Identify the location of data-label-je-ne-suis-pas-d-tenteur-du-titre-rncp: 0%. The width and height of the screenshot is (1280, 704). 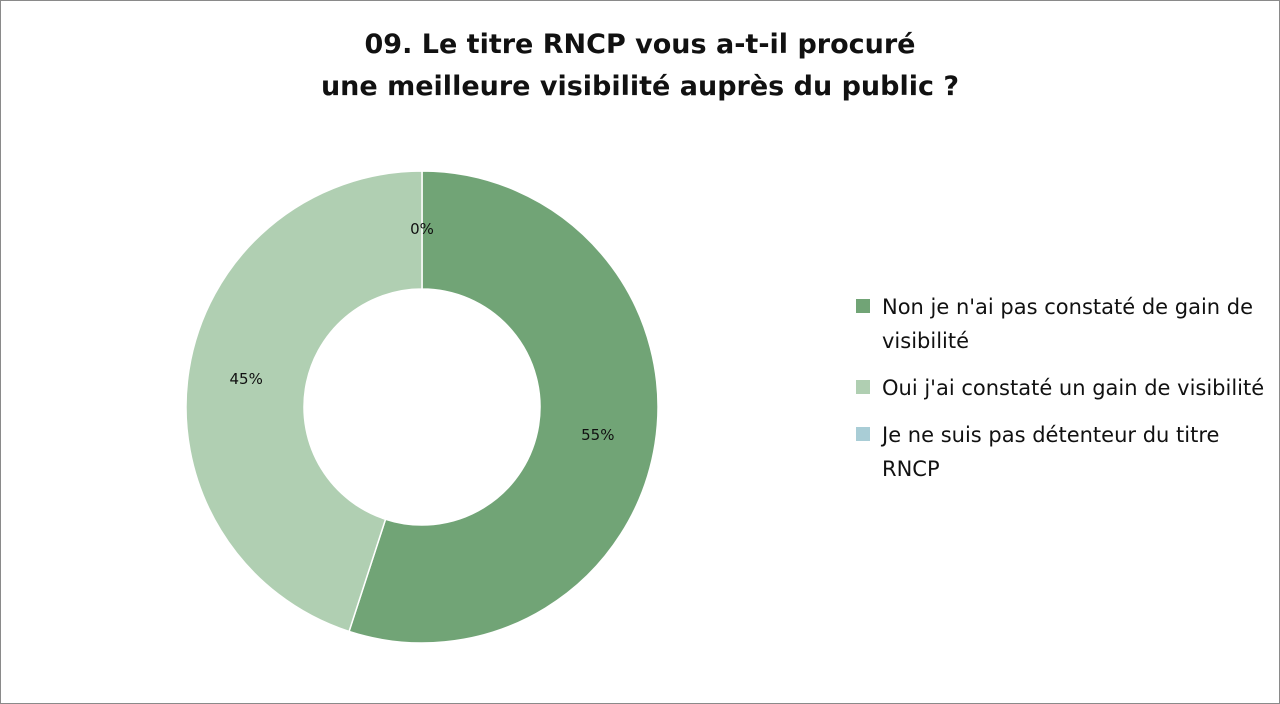
(422, 229).